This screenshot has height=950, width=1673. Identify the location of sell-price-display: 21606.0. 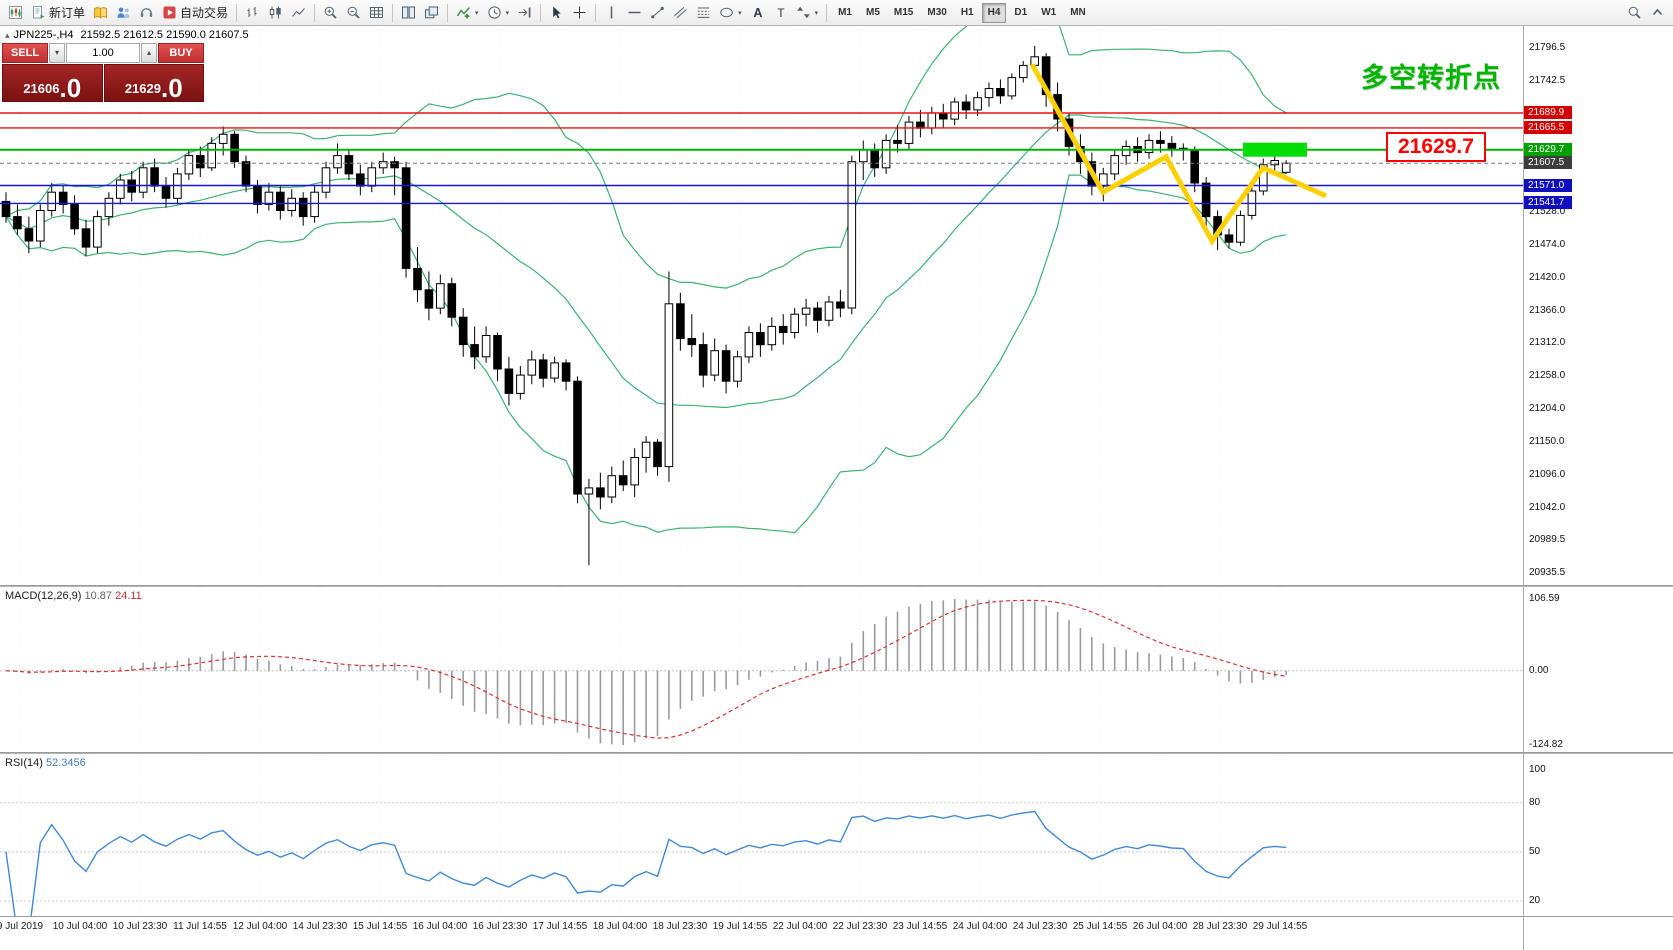
(52, 83).